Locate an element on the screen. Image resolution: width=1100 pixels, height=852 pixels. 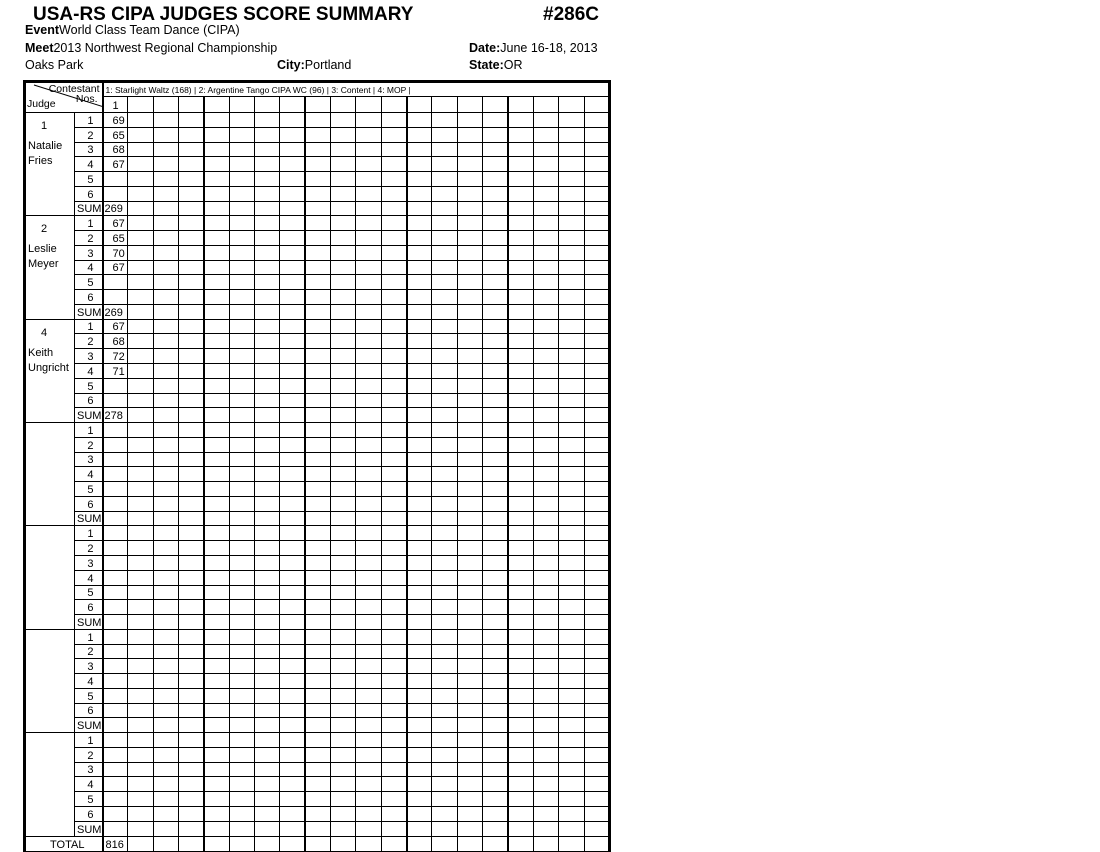
row-number: 4 is located at coordinates (89, 474).